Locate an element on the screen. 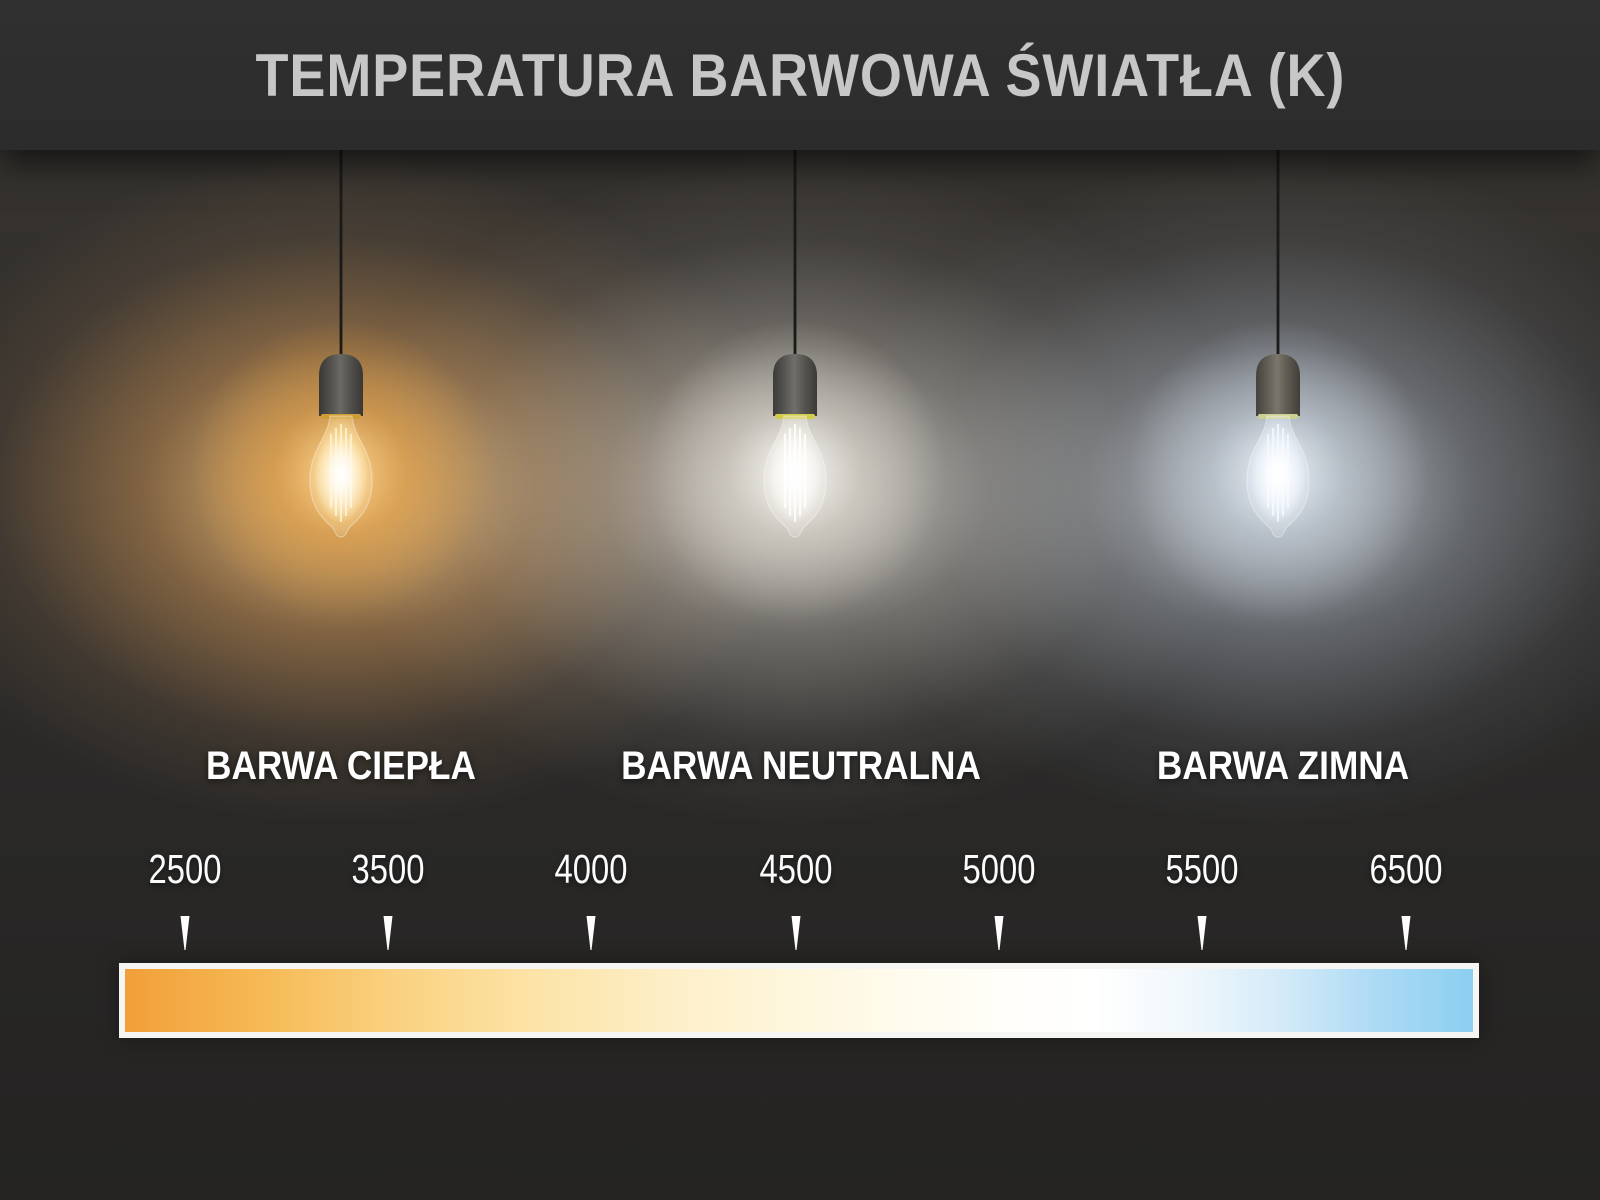  neutral-color-label: BARWA NEUTRALNA is located at coordinates (801, 766).